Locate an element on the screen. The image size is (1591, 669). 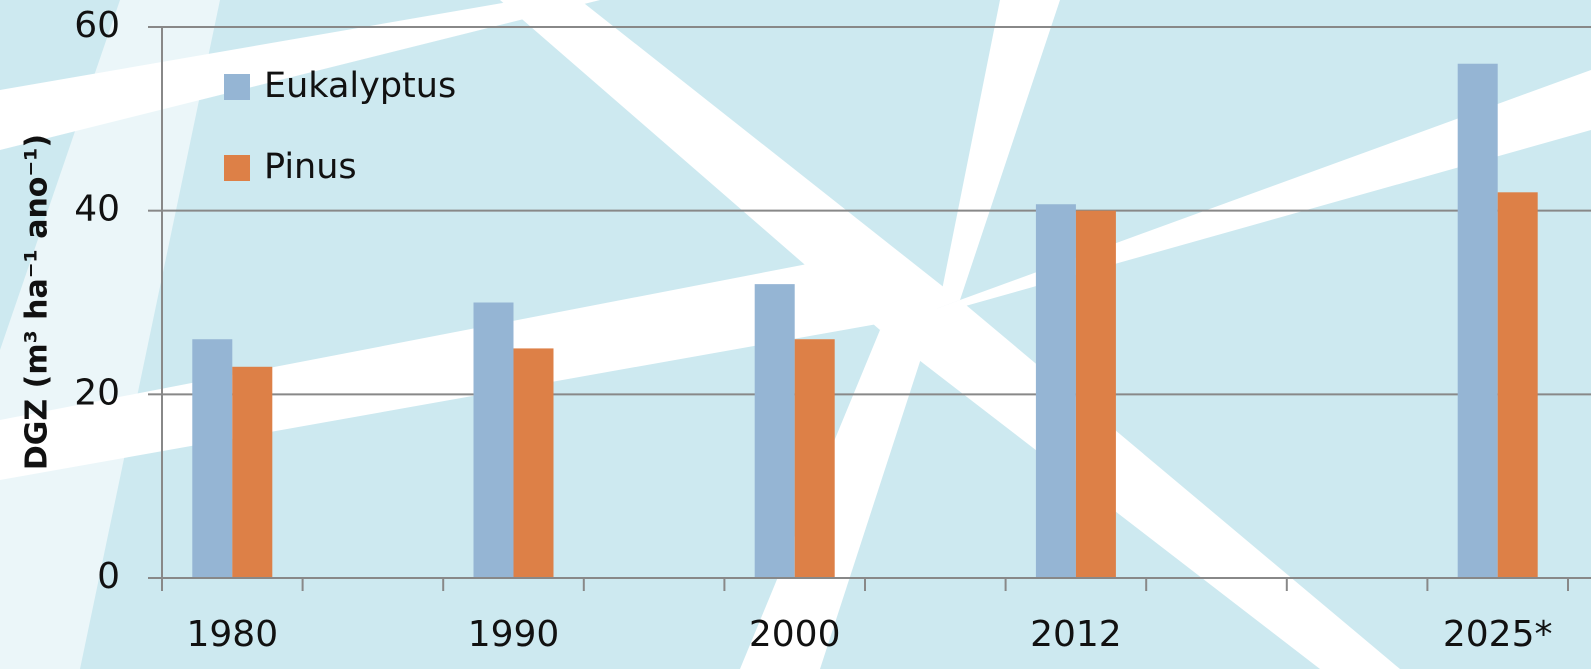
x-tick-label: 2000 is located at coordinates (795, 634).